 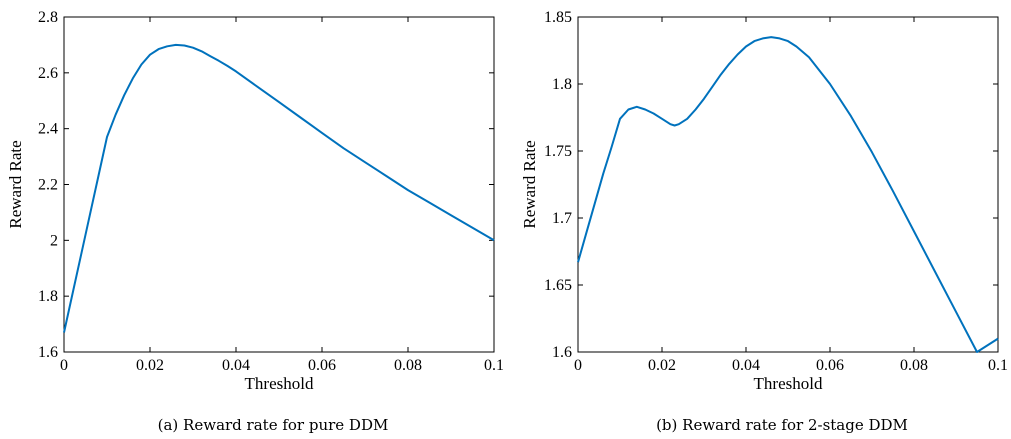 I want to click on y-tick-label-b: 1.8, so click(x=562, y=84).